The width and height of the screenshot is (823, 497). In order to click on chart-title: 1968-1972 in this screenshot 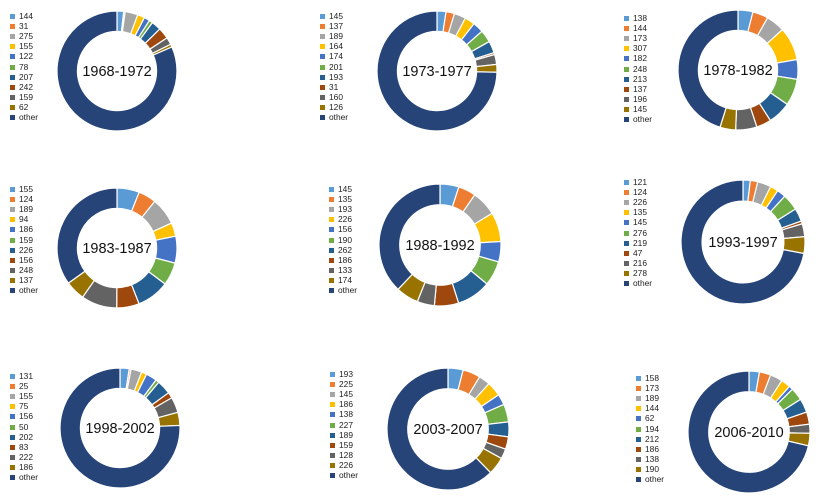, I will do `click(116, 72)`.